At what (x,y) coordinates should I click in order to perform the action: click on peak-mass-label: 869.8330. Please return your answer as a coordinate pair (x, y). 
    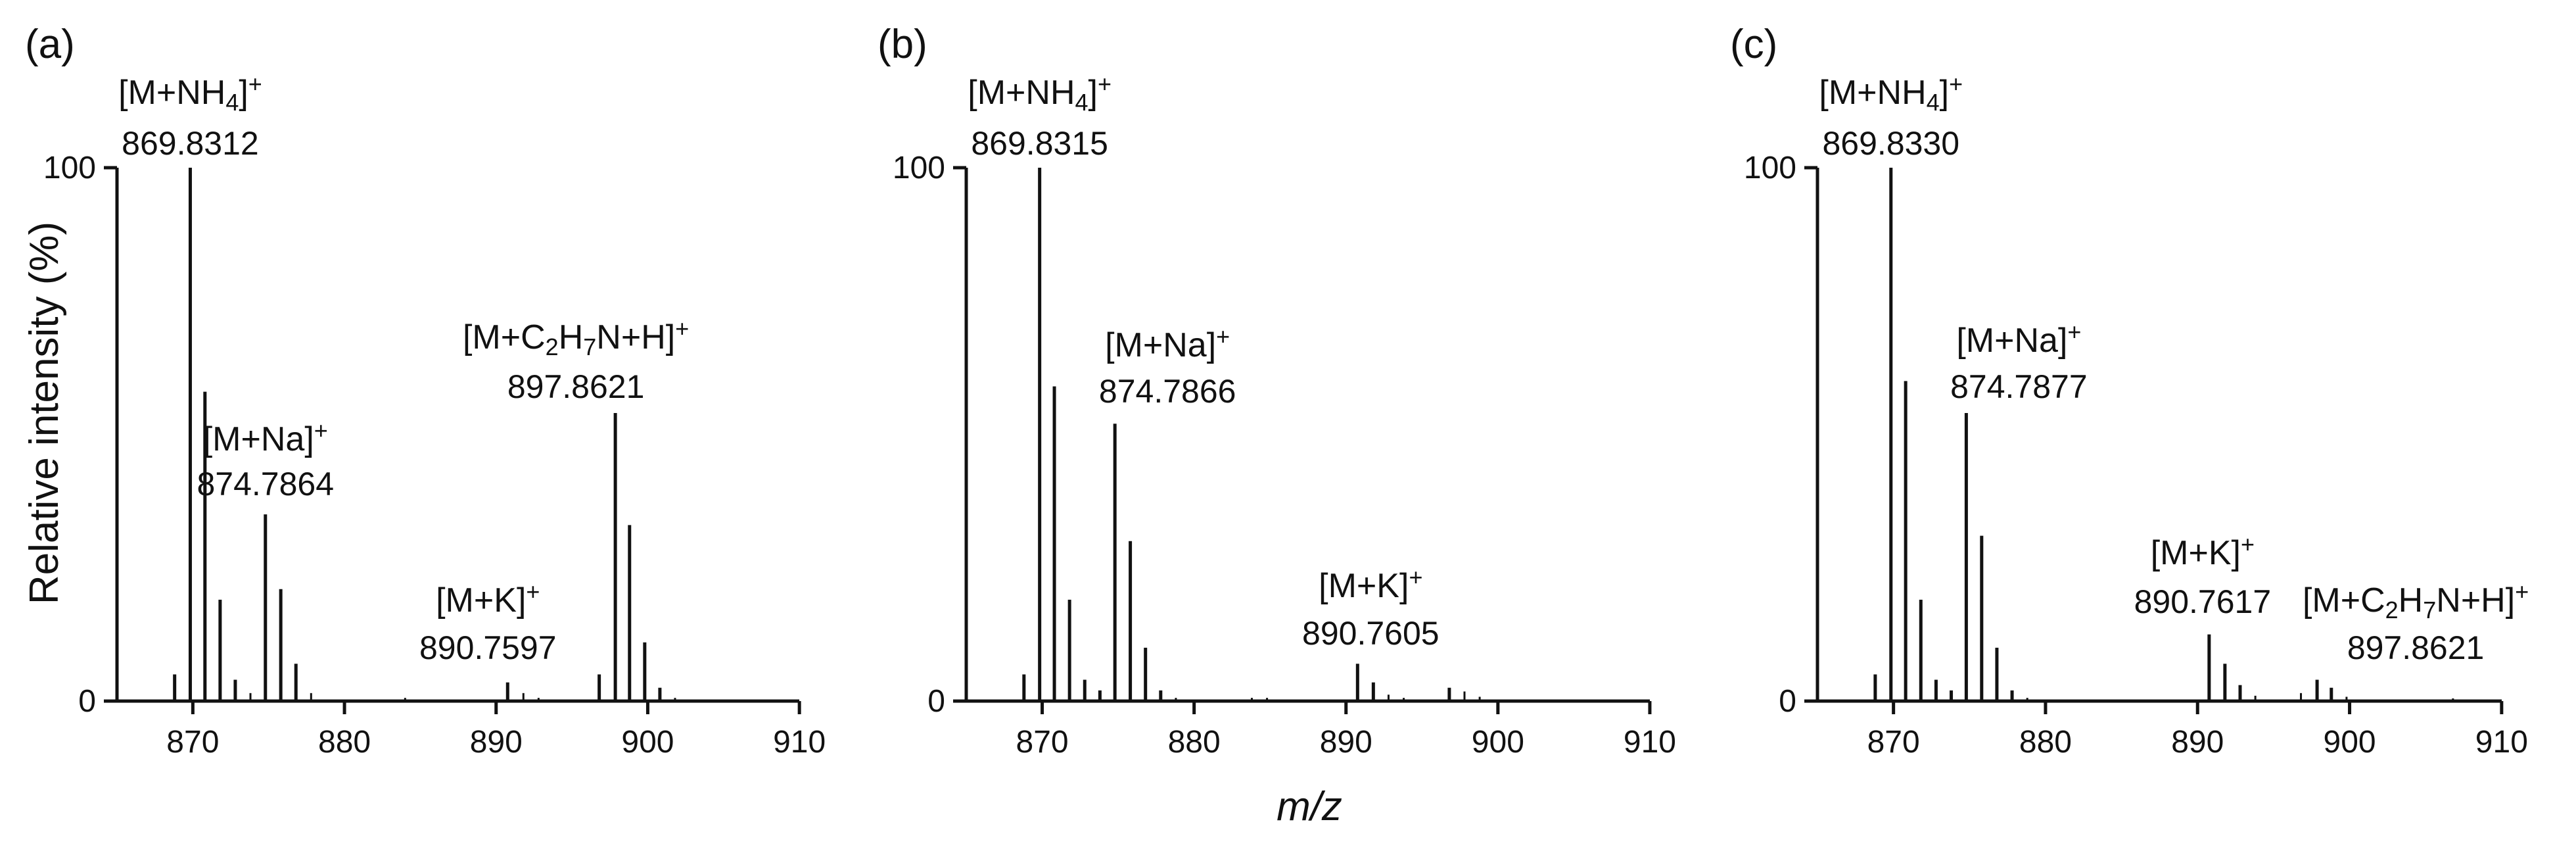
    Looking at the image, I should click on (1892, 143).